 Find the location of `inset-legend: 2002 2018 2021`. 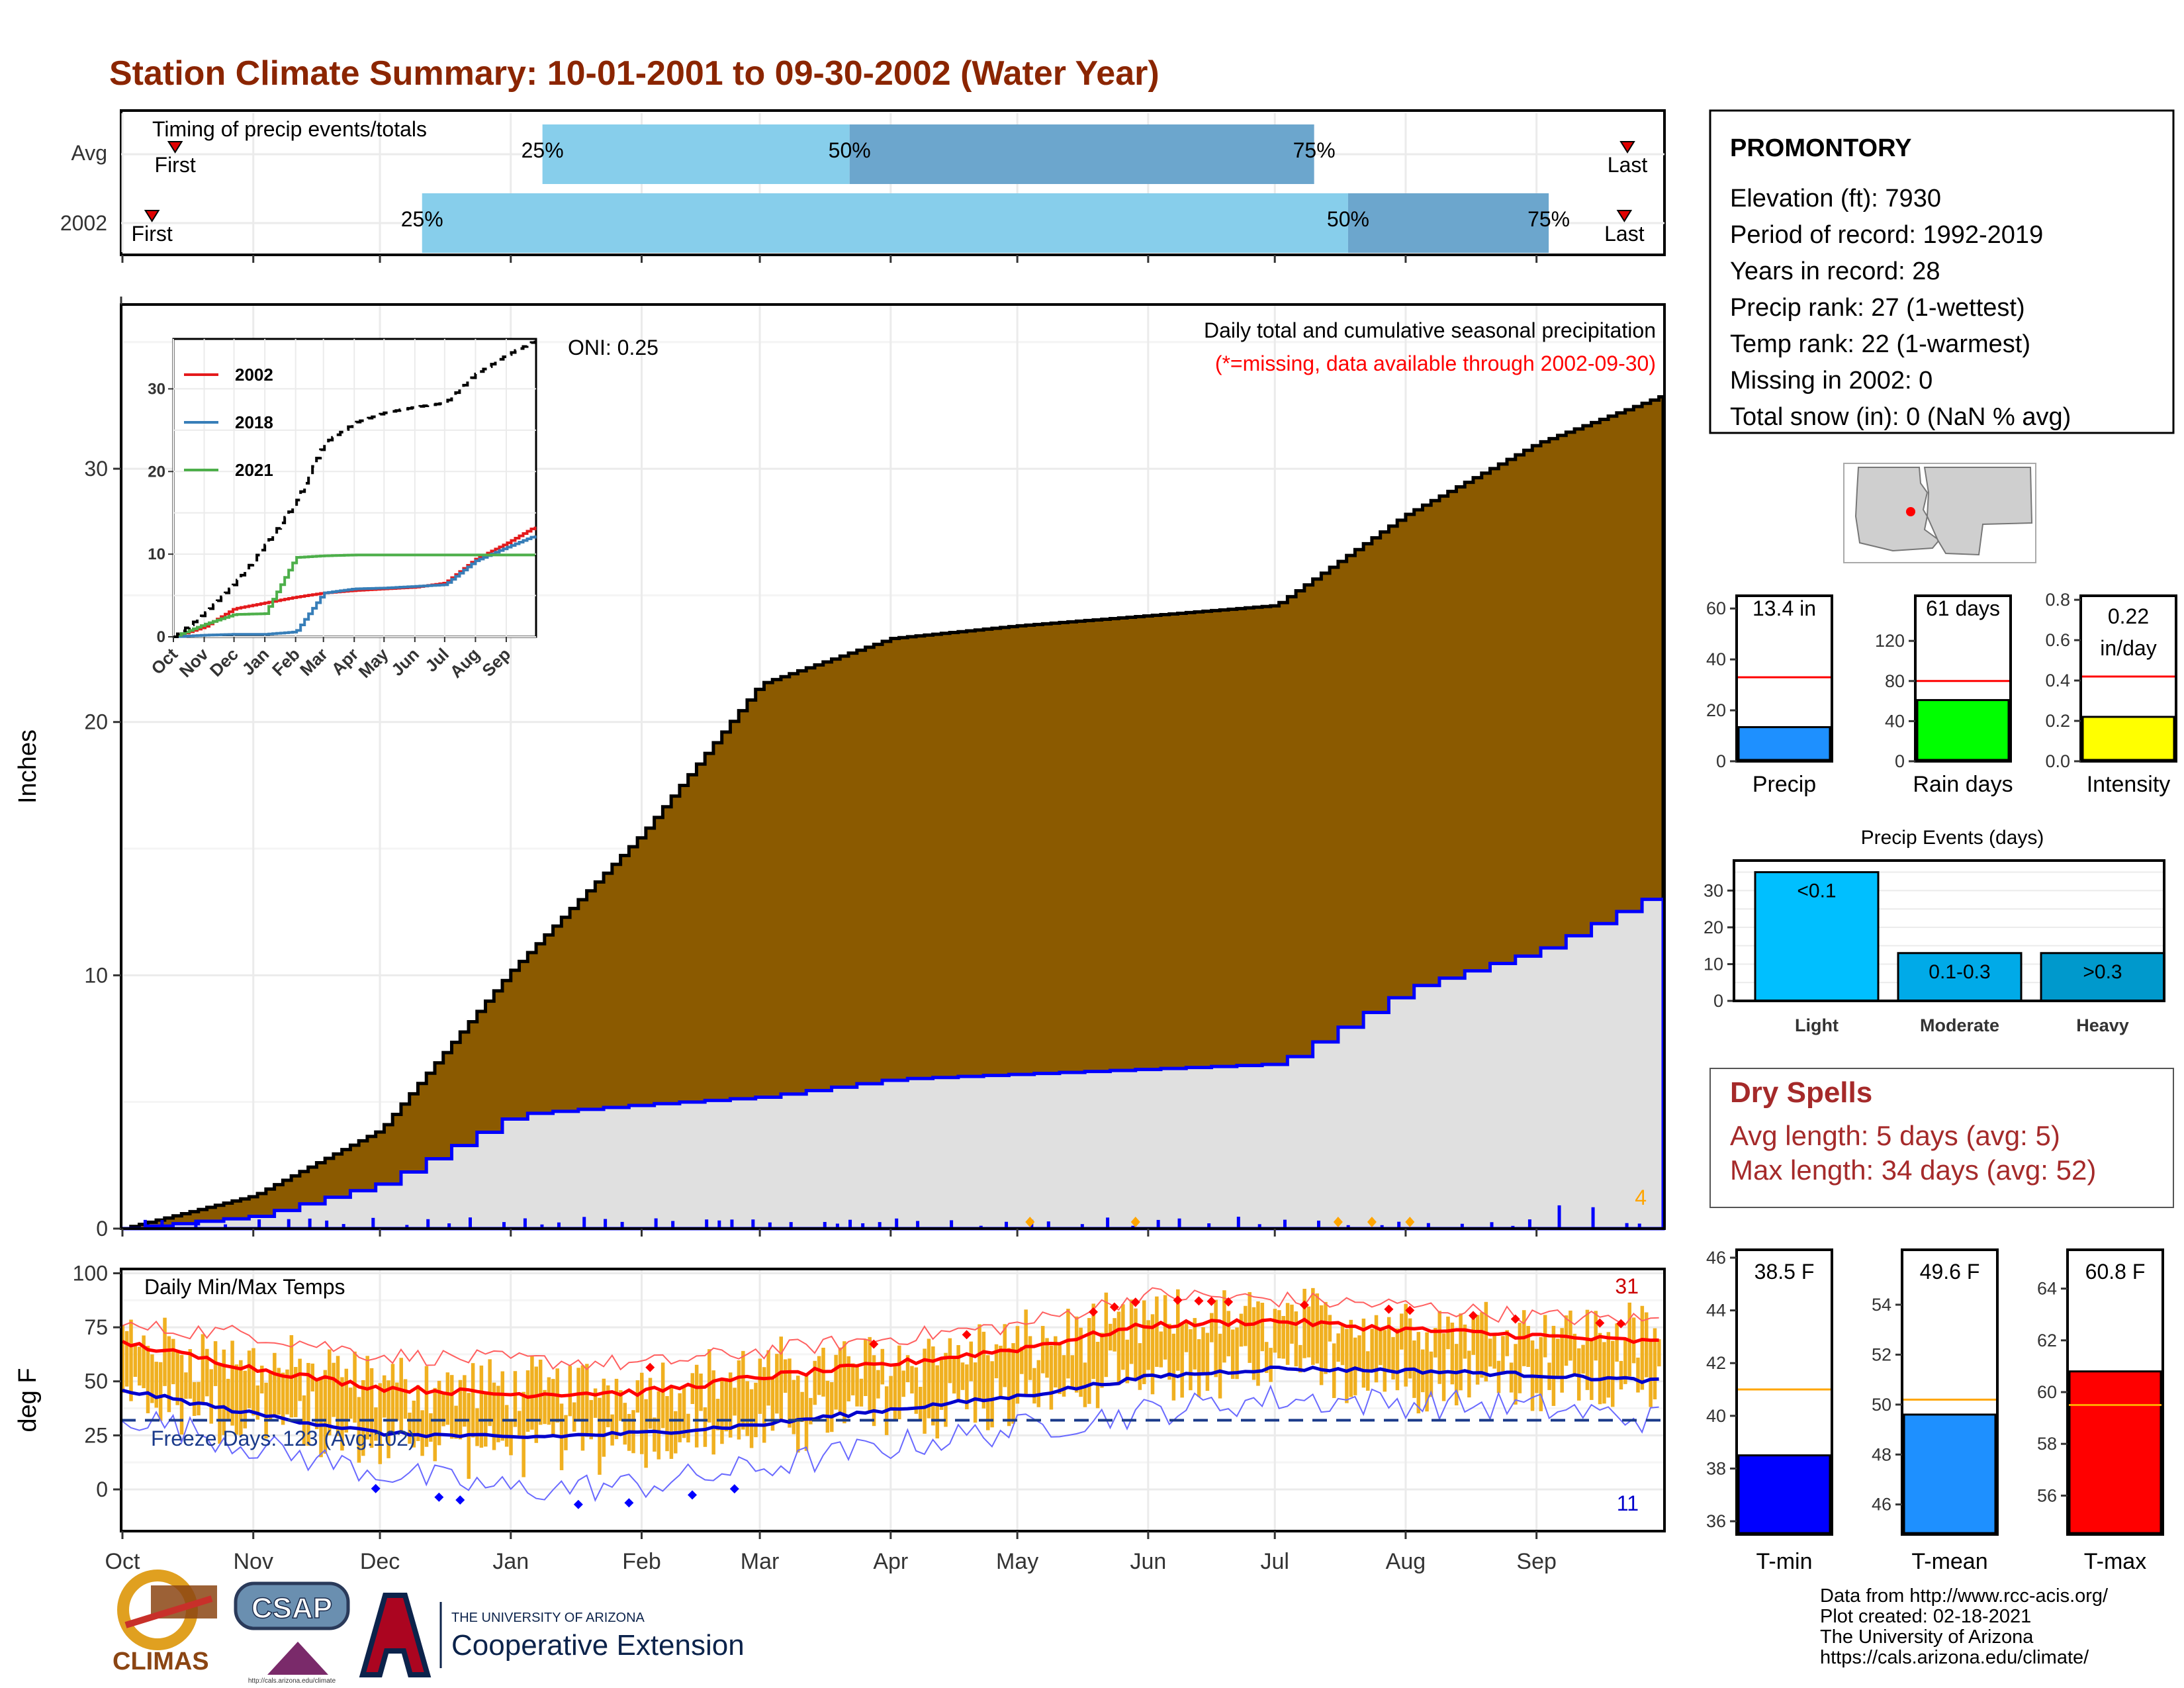

inset-legend: 2002 2018 2021 is located at coordinates (229, 422).